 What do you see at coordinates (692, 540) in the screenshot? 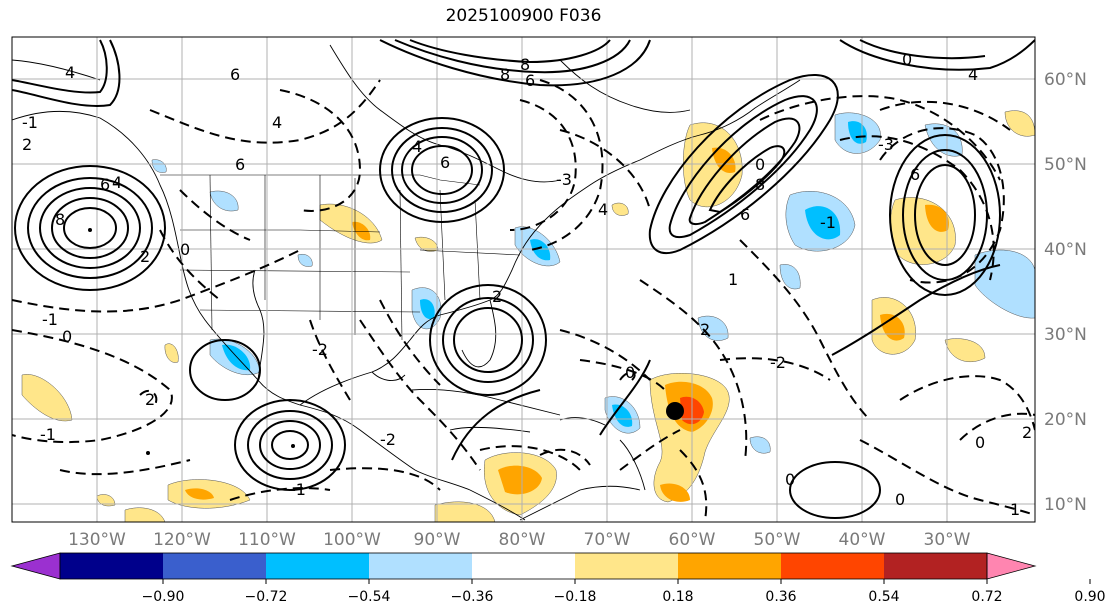
I see `lon-label: 60°W` at bounding box center [692, 540].